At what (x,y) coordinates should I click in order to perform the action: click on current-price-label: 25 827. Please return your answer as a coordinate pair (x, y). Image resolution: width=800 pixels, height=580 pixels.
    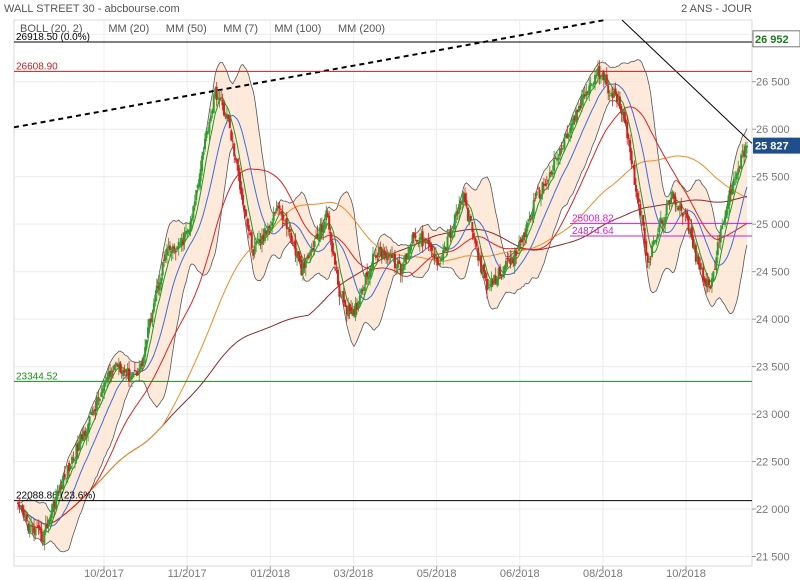
    Looking at the image, I should click on (772, 147).